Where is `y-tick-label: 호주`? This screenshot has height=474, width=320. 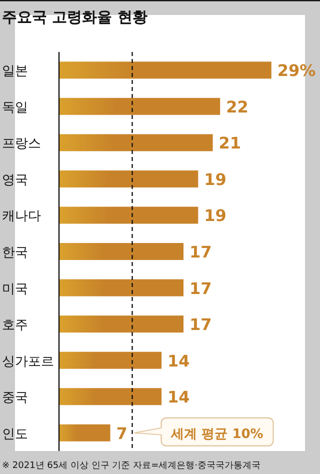 y-tick-label: 호주 is located at coordinates (15, 326).